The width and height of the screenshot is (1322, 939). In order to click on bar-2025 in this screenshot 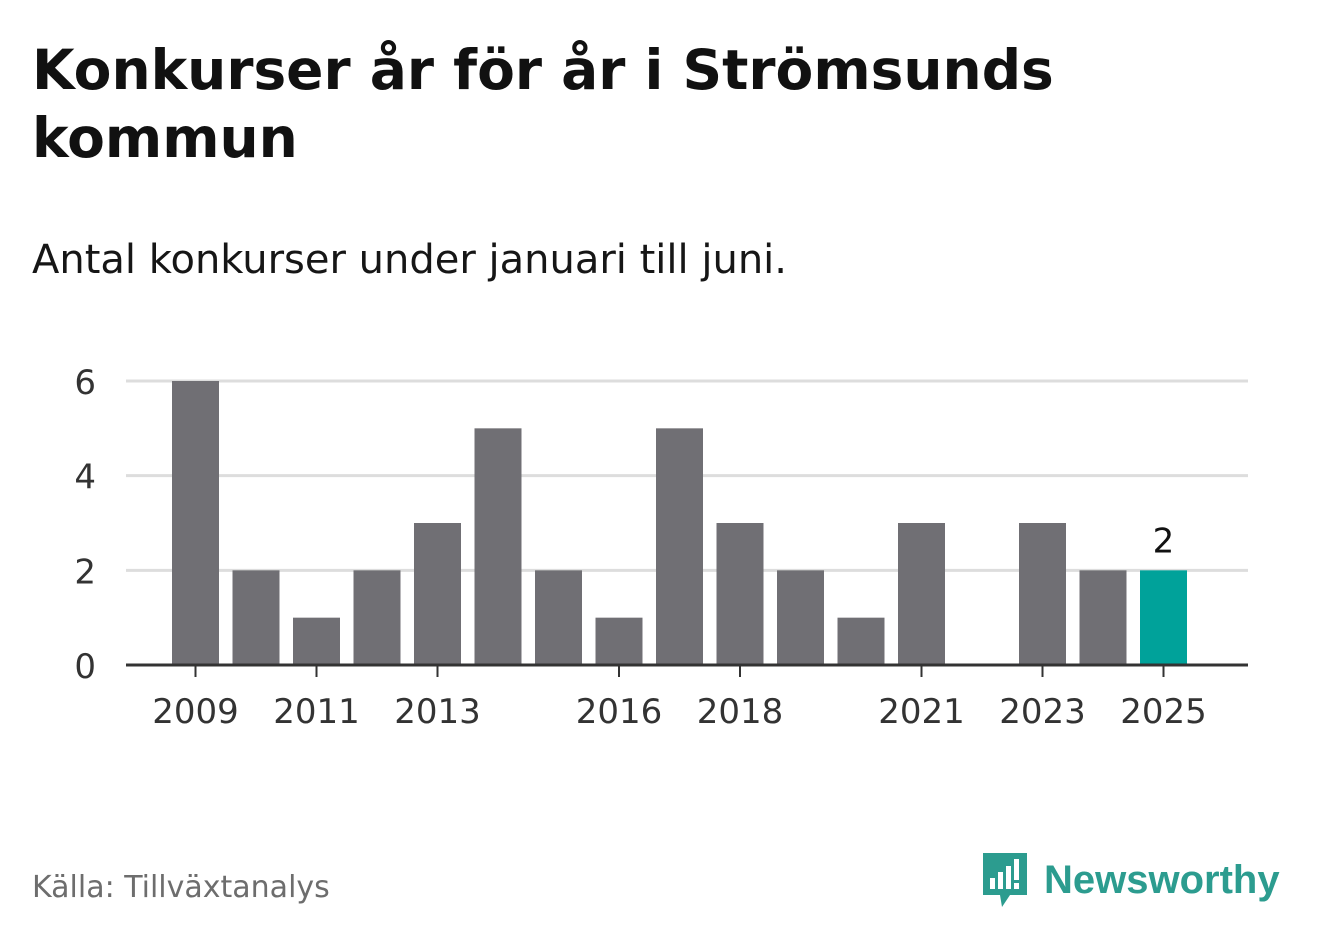, I will do `click(1163, 617)`.